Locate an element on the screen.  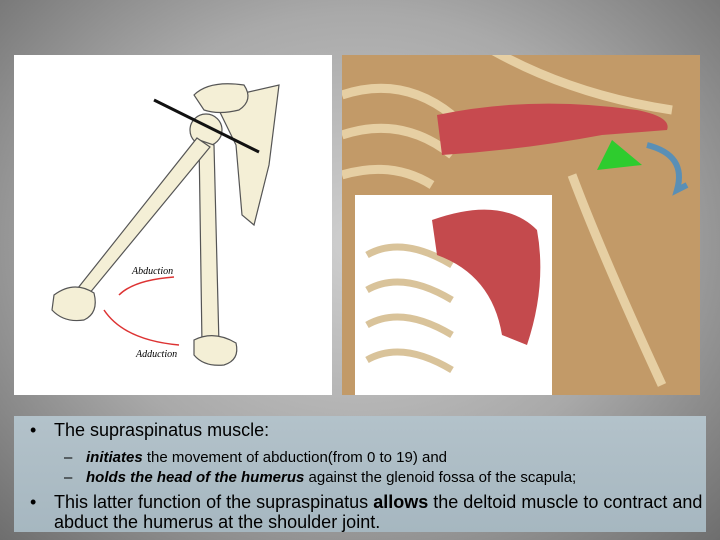
bullet-text: The supraspinatus muscle: is located at coordinates (162, 430).